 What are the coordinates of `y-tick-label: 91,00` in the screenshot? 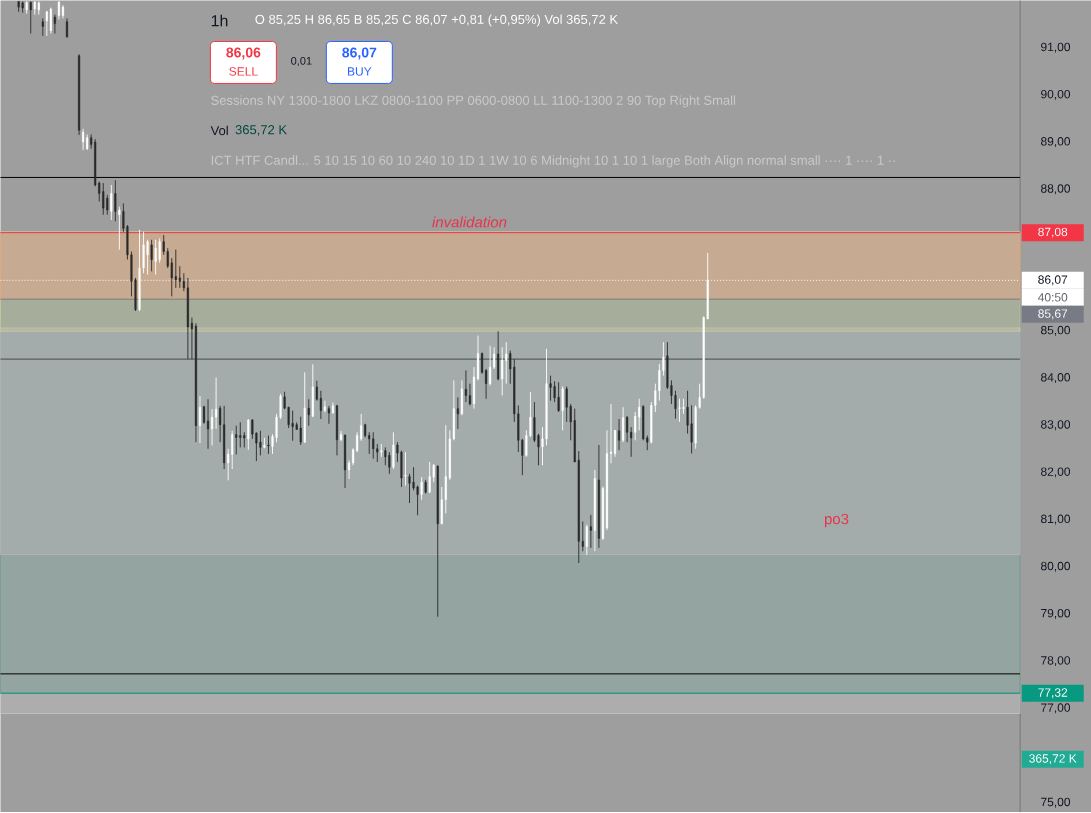 It's located at (1056, 47).